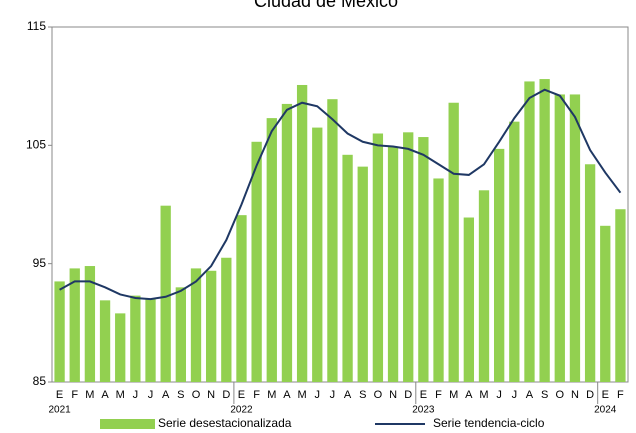 This screenshot has height=433, width=636. What do you see at coordinates (423, 410) in the screenshot?
I see `year-label: 2023` at bounding box center [423, 410].